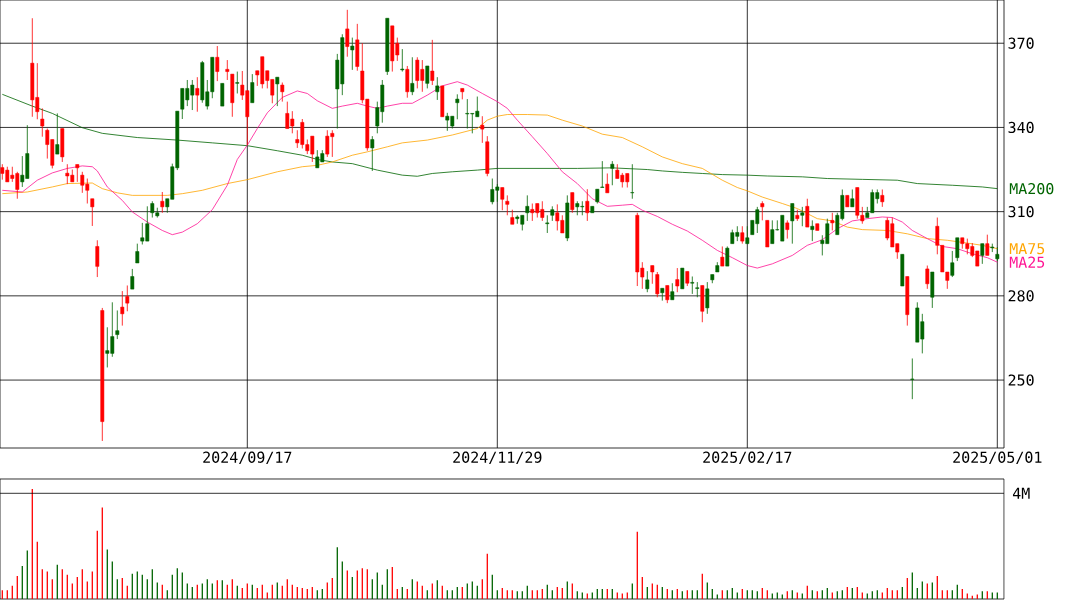  I want to click on y-tick-label: 370, so click(1021, 43).